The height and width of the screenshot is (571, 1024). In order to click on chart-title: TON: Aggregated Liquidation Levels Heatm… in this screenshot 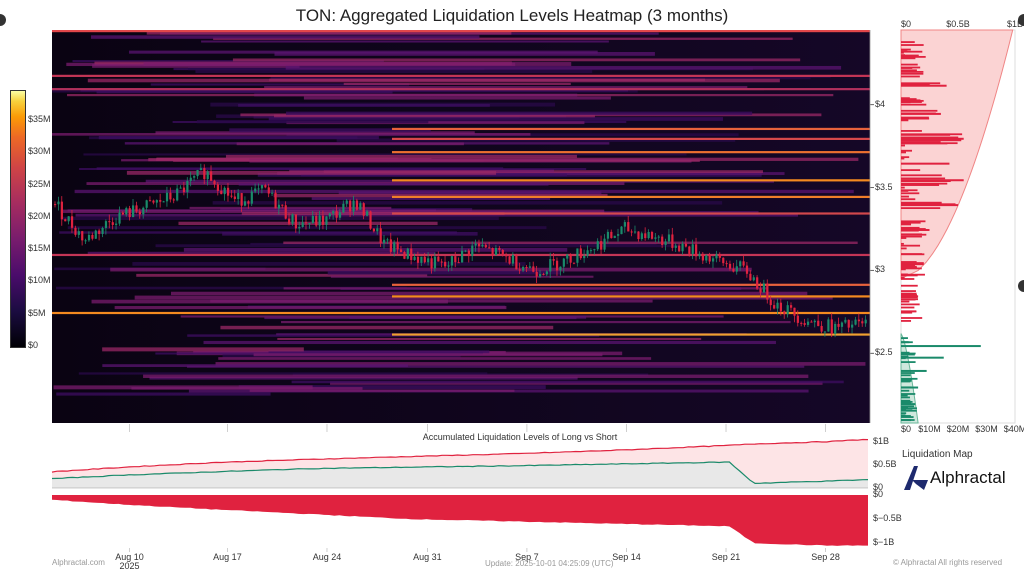, I will do `click(512, 15)`.